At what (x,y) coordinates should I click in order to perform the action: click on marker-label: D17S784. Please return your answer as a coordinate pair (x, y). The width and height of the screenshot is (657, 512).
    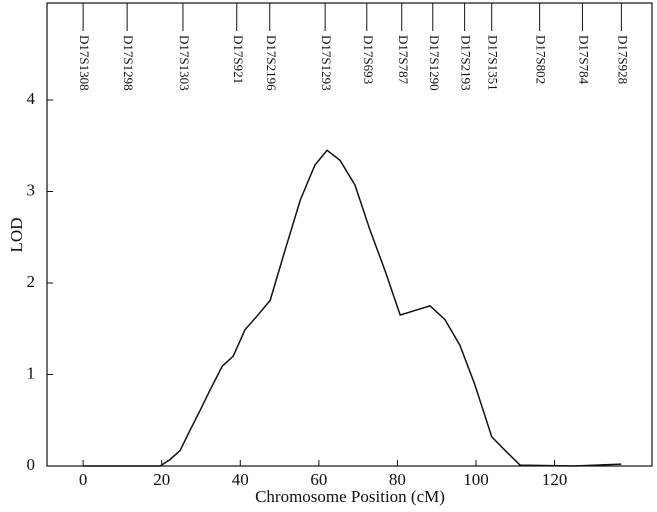
    Looking at the image, I should click on (583, 60).